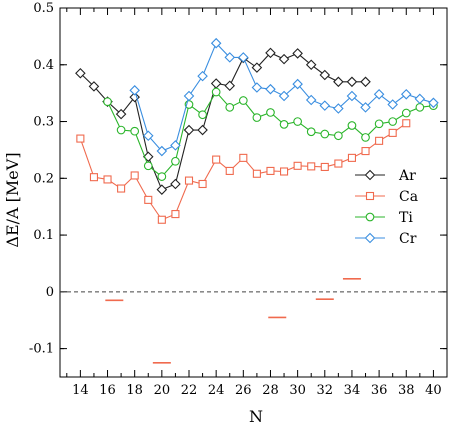  I want to click on x-tick-label: 28, so click(270, 390).